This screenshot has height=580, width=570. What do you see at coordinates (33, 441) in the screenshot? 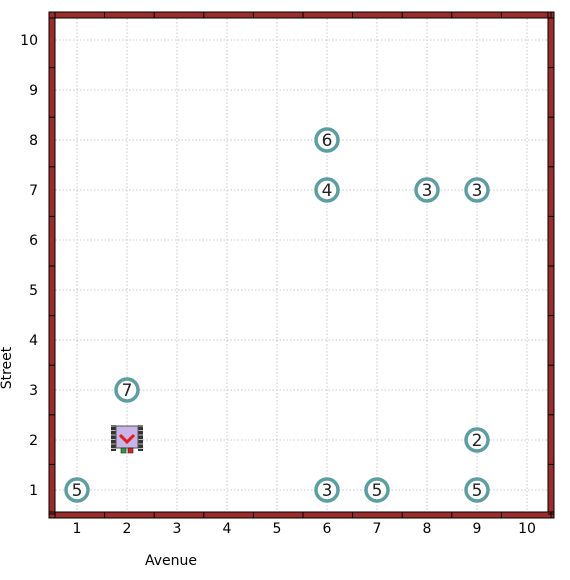
I see `street-tick-label: 2` at bounding box center [33, 441].